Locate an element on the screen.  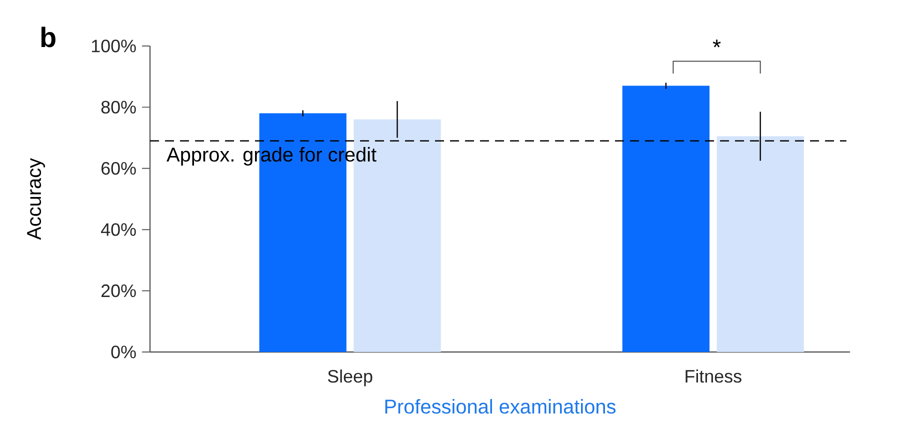
y-tick-label: 60% is located at coordinates (119, 168).